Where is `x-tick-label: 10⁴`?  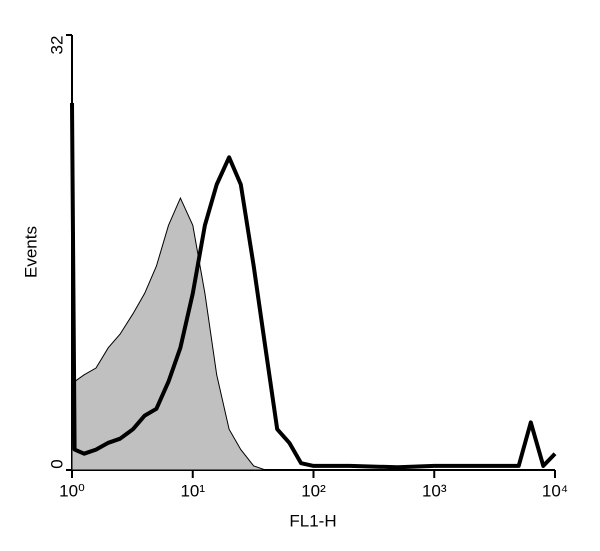 x-tick-label: 10⁴ is located at coordinates (555, 490).